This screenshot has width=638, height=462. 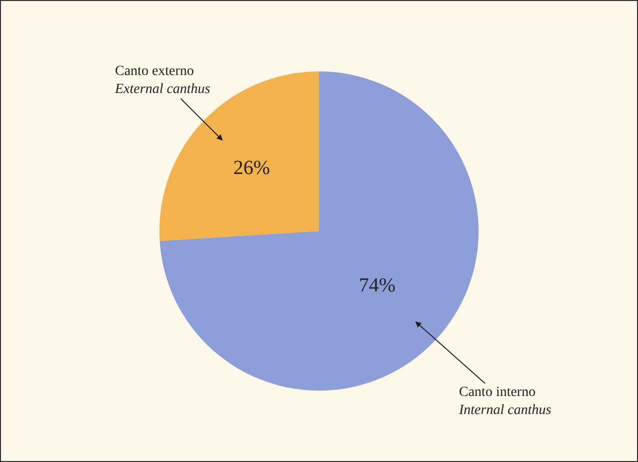 What do you see at coordinates (162, 81) in the screenshot?
I see `slice-label: Canto externo External canthus` at bounding box center [162, 81].